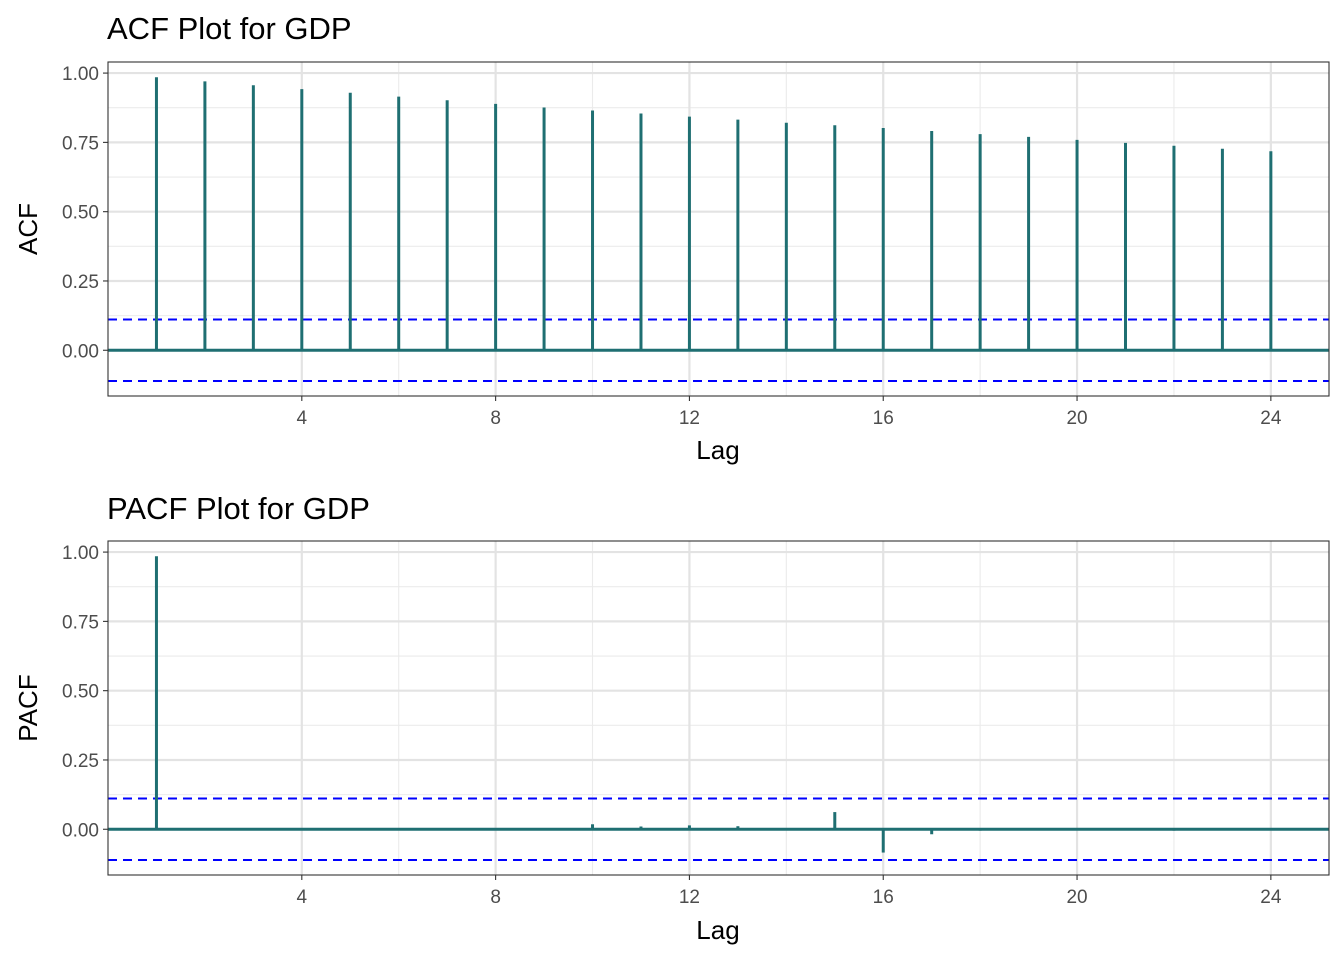  Describe the element at coordinates (717, 930) in the screenshot. I see `pacf-x-axis-title: Lag` at that location.